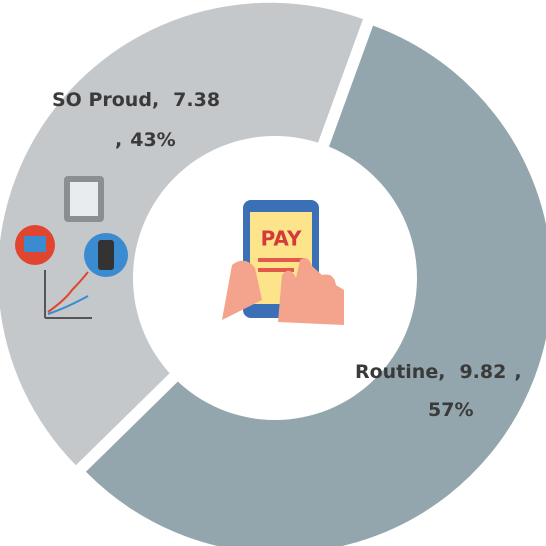 The height and width of the screenshot is (546, 546). I want to click on label-category: Routine, so click(396, 372).